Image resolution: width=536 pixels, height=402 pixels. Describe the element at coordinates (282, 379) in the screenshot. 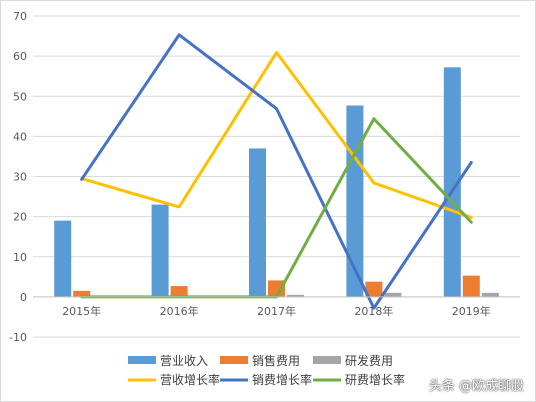

I see `legend-label: 销费增长率` at that location.